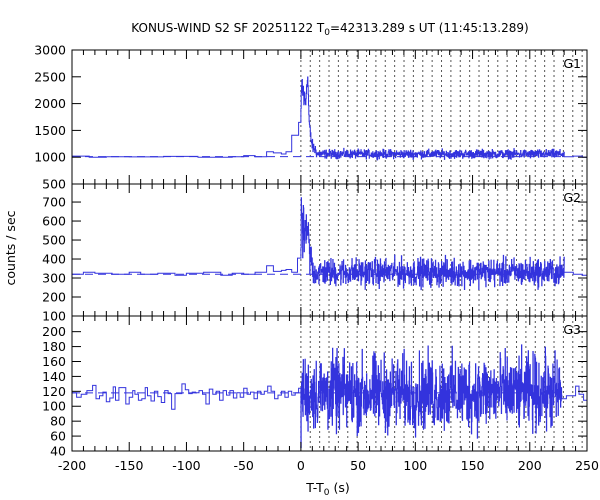  Describe the element at coordinates (58, 436) in the screenshot. I see `y-tick-label: 60` at that location.